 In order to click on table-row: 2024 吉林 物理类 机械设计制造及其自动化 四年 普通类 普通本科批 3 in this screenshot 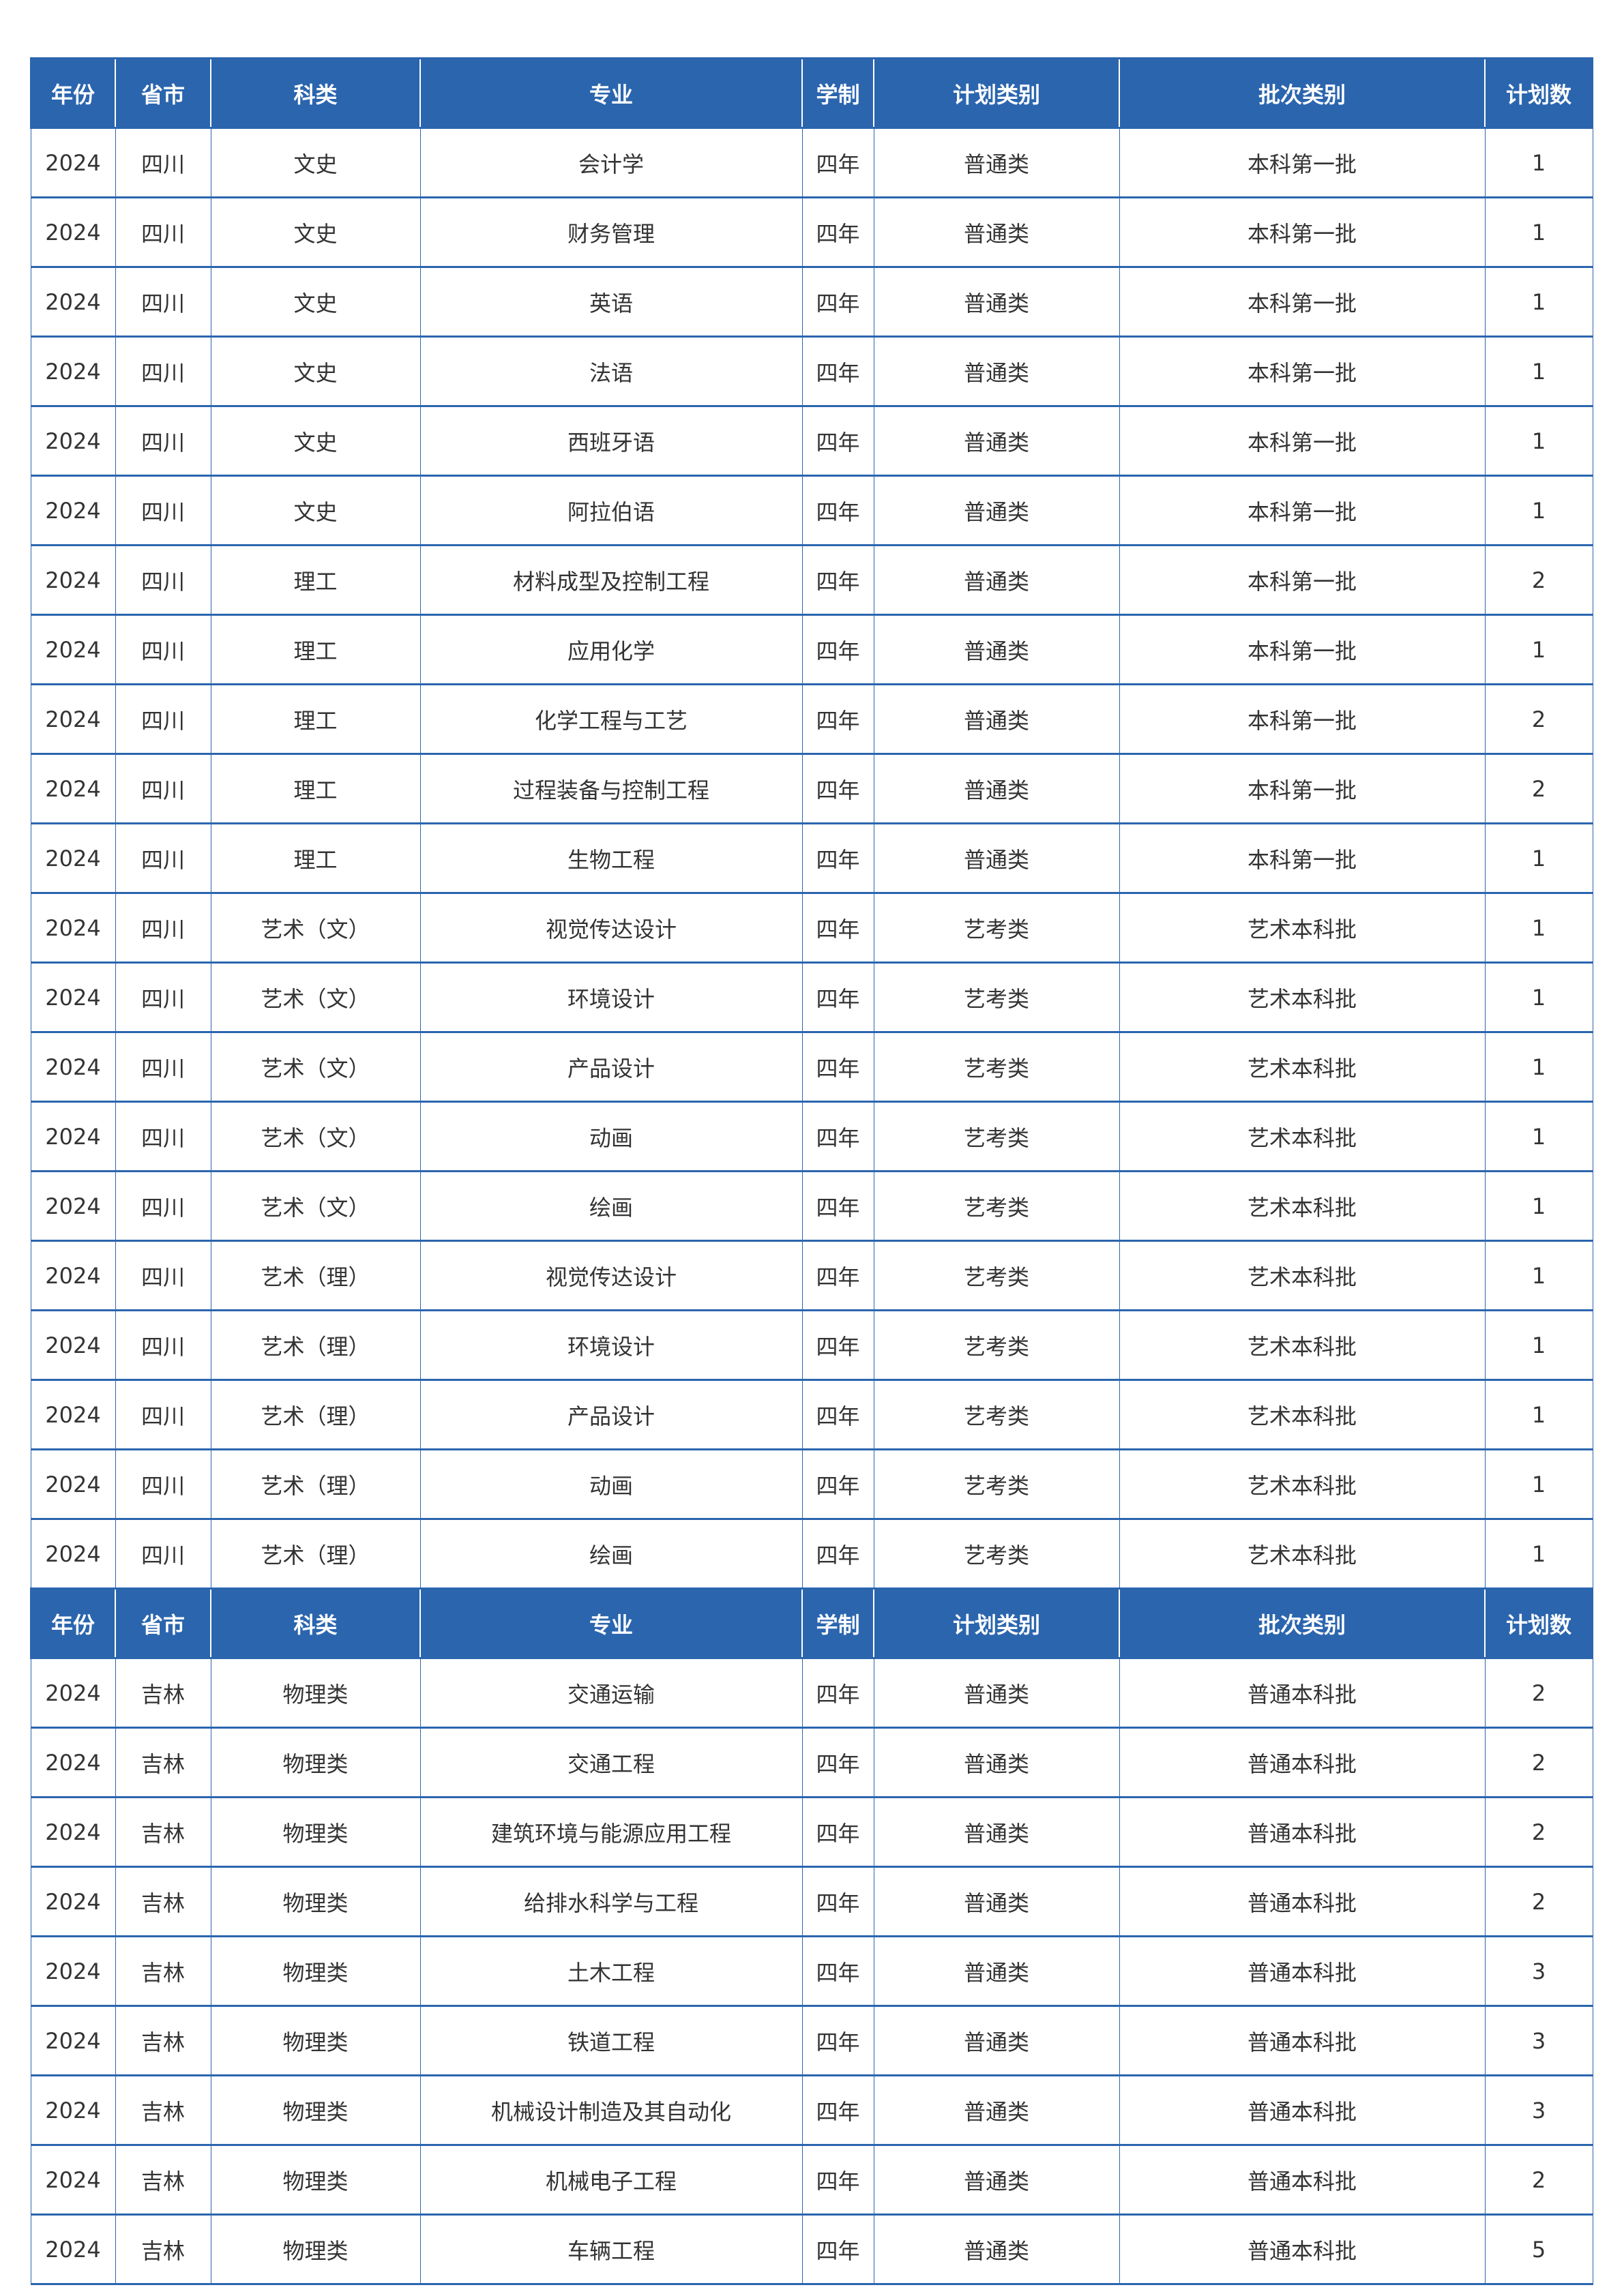, I will do `click(811, 2110)`.